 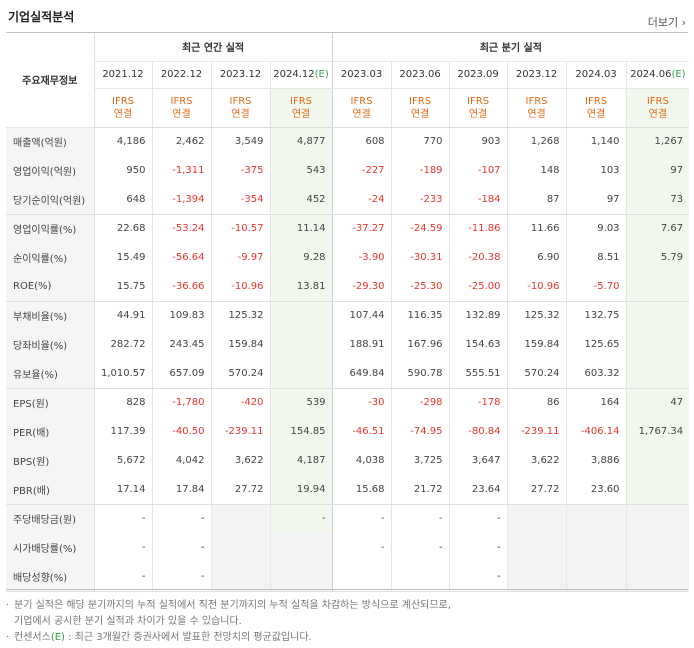 I want to click on table-row: 주당배당금(원) - - - - - -, so click(x=348, y=518).